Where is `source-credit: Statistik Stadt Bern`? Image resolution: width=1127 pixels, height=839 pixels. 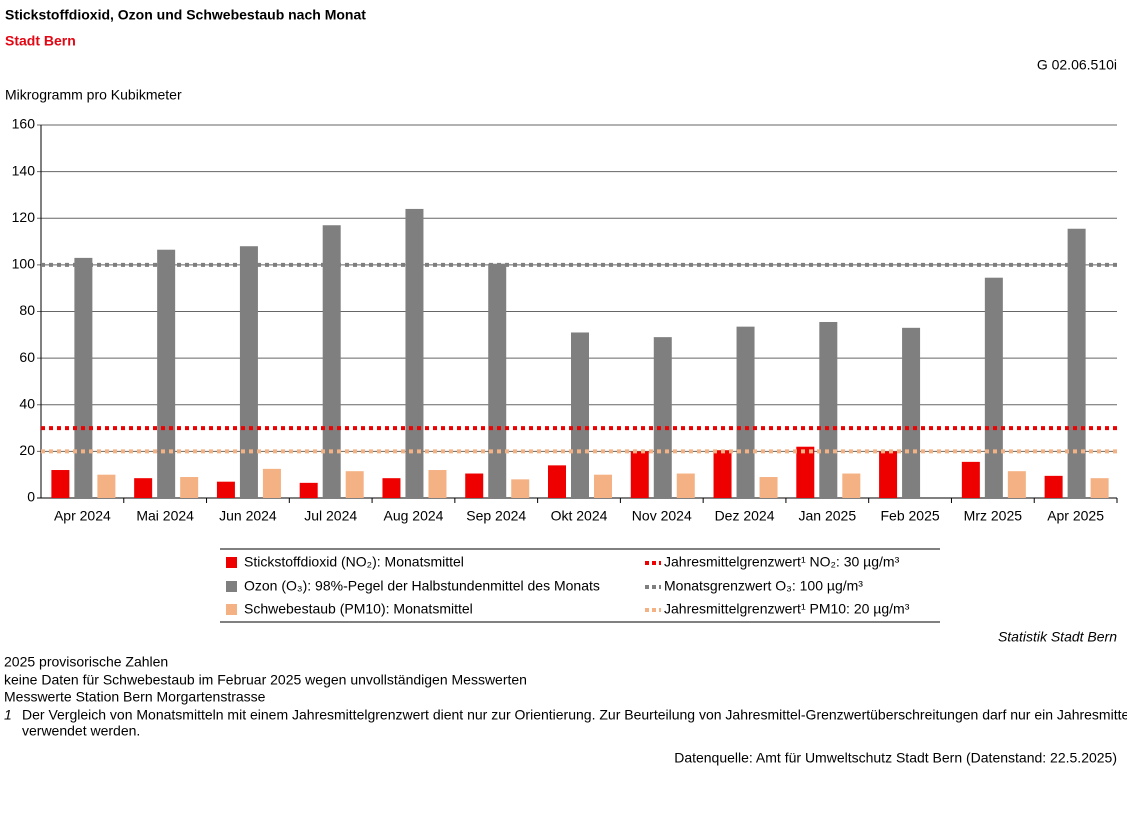 source-credit: Statistik Stadt Bern is located at coordinates (1057, 637).